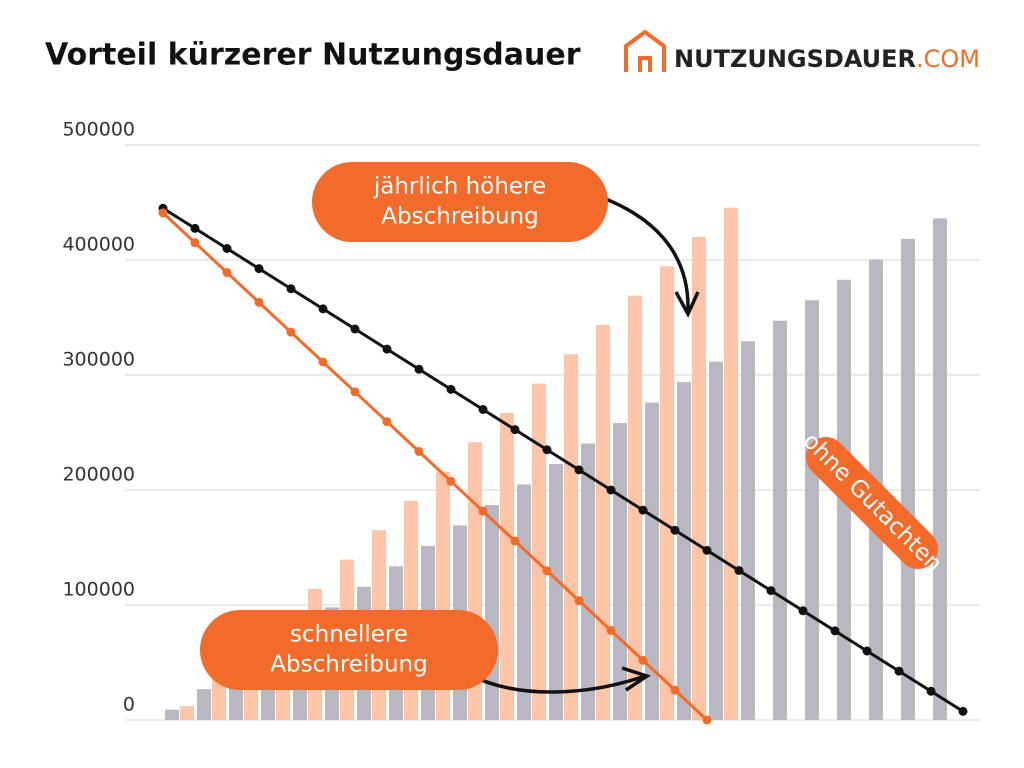  Describe the element at coordinates (129, 705) in the screenshot. I see `y-tick-label: 0` at that location.